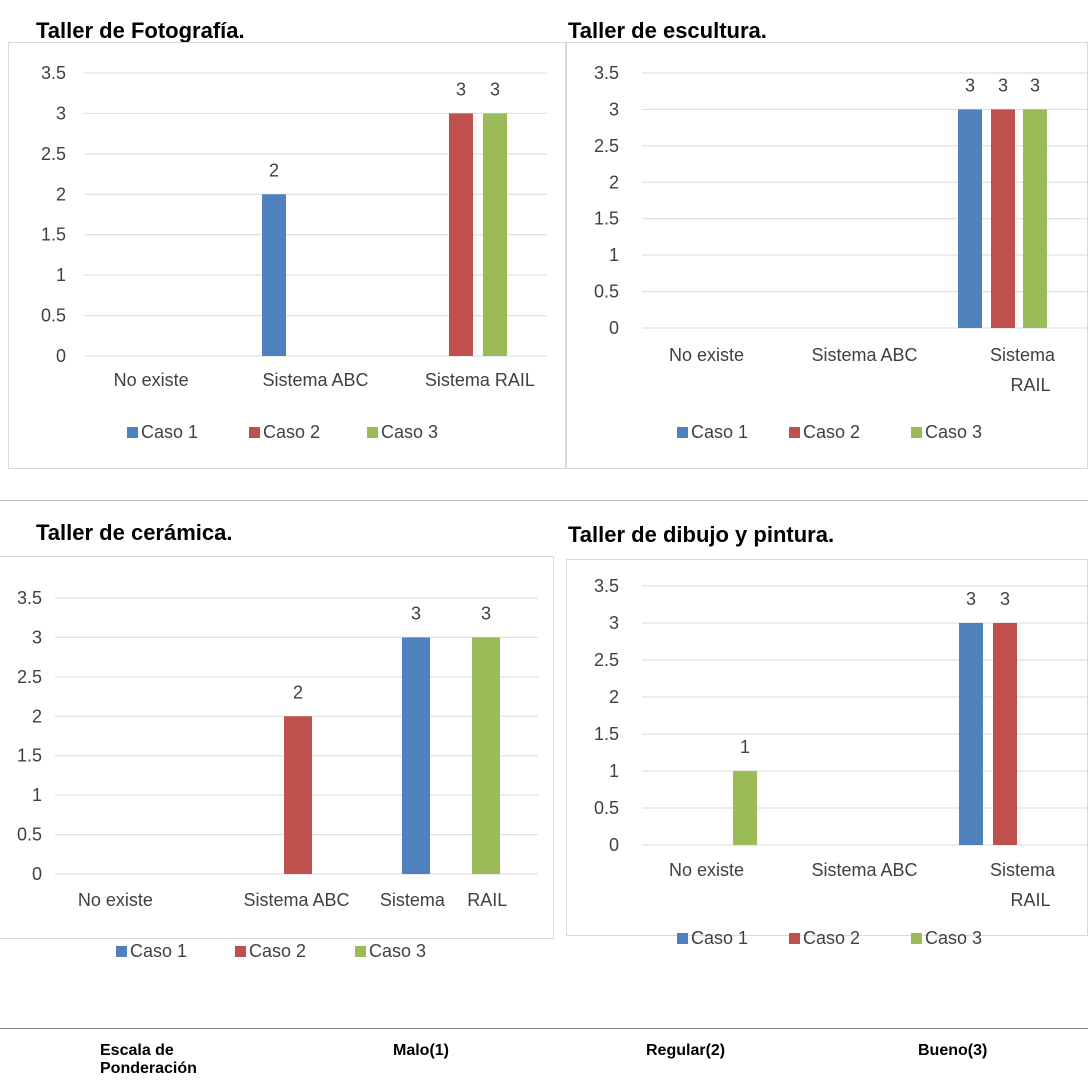 This screenshot has height=1084, width=1088. What do you see at coordinates (544, 1028) in the screenshot?
I see `separator-bottom` at bounding box center [544, 1028].